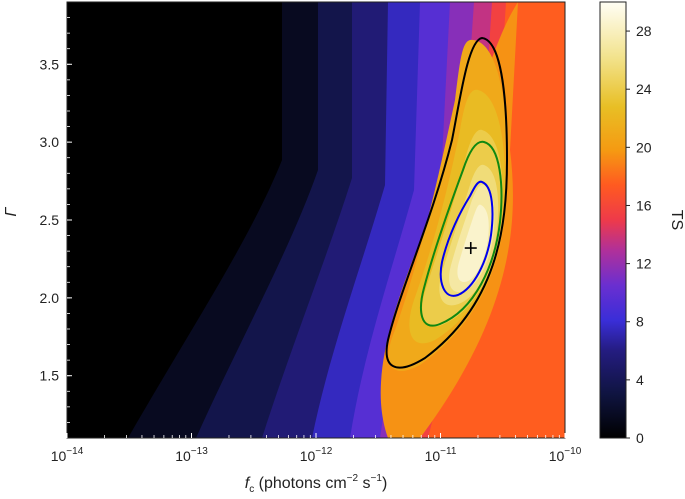  Describe the element at coordinates (191, 455) in the screenshot. I see `x-tick-label-2: 10−13` at that location.